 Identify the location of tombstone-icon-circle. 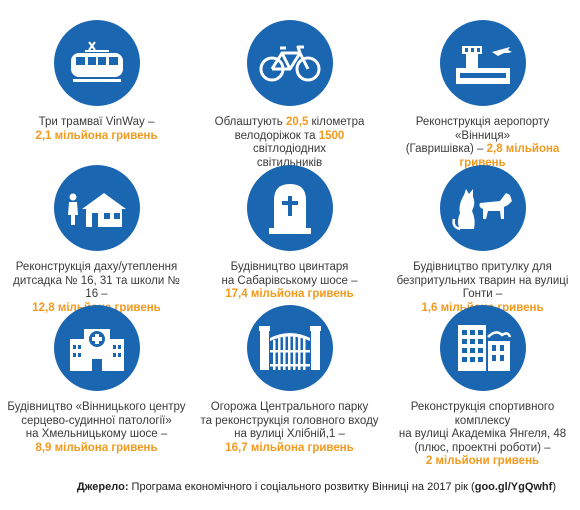
(289, 208).